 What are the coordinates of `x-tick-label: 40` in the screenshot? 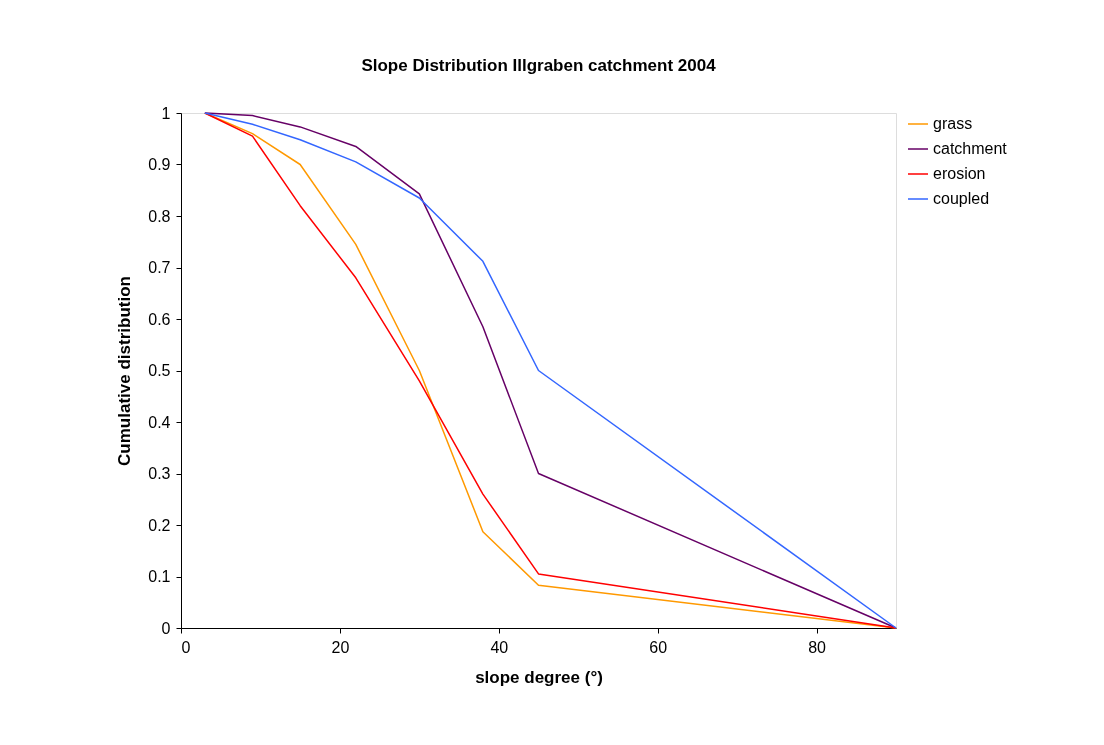 It's located at (499, 647).